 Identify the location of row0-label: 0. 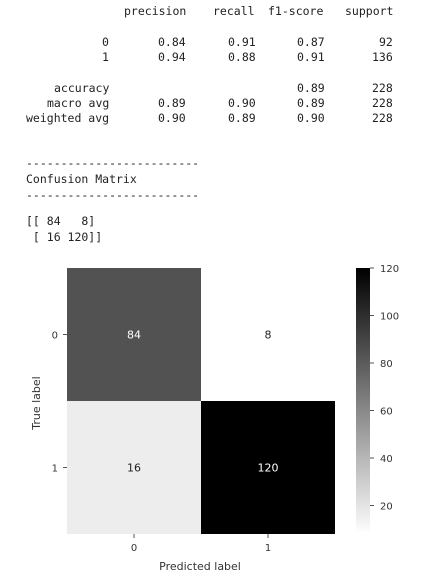
(105, 42).